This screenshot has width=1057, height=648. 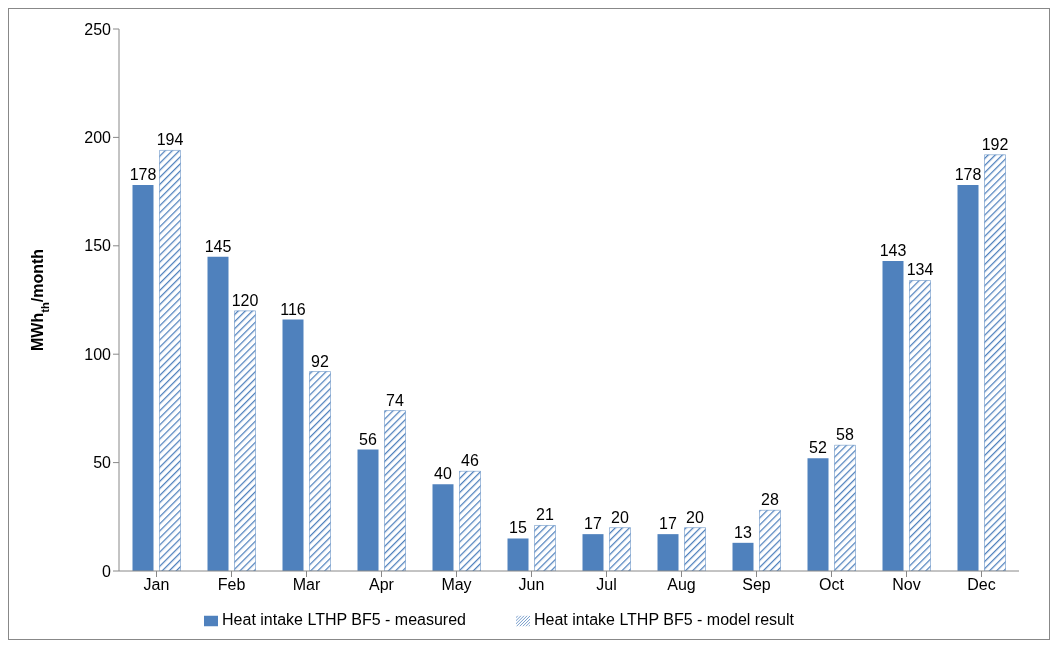 I want to click on legend-label: Heat intake LTHP BF5 - measured, so click(x=344, y=619).